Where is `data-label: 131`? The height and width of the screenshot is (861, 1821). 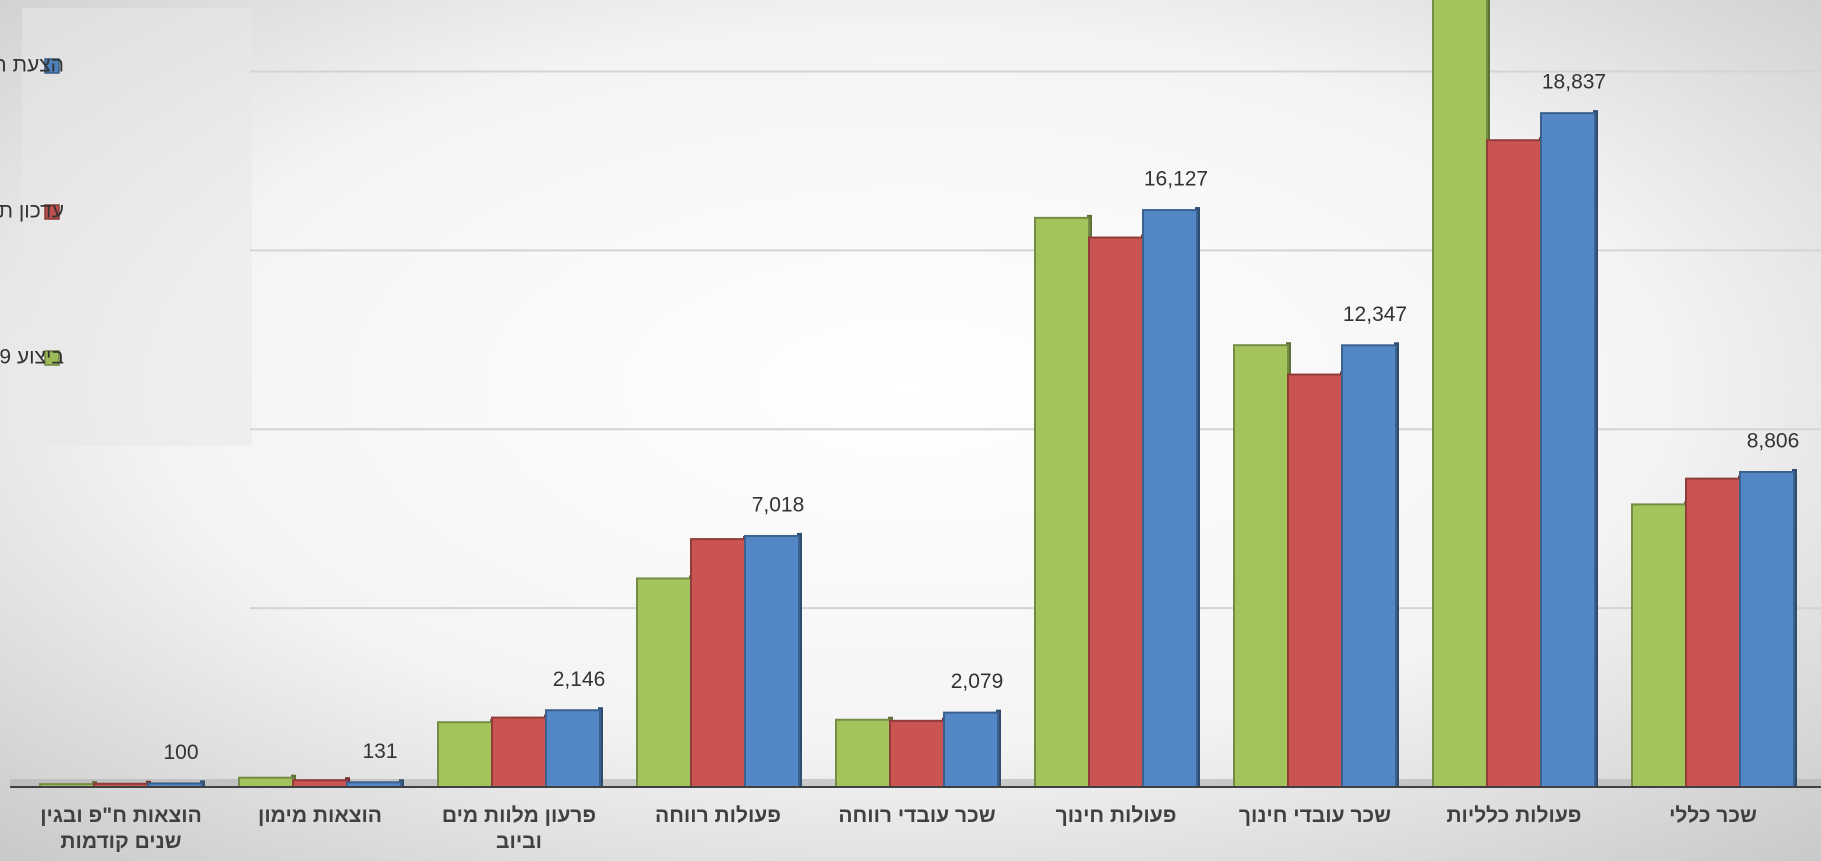
data-label: 131 is located at coordinates (379, 751).